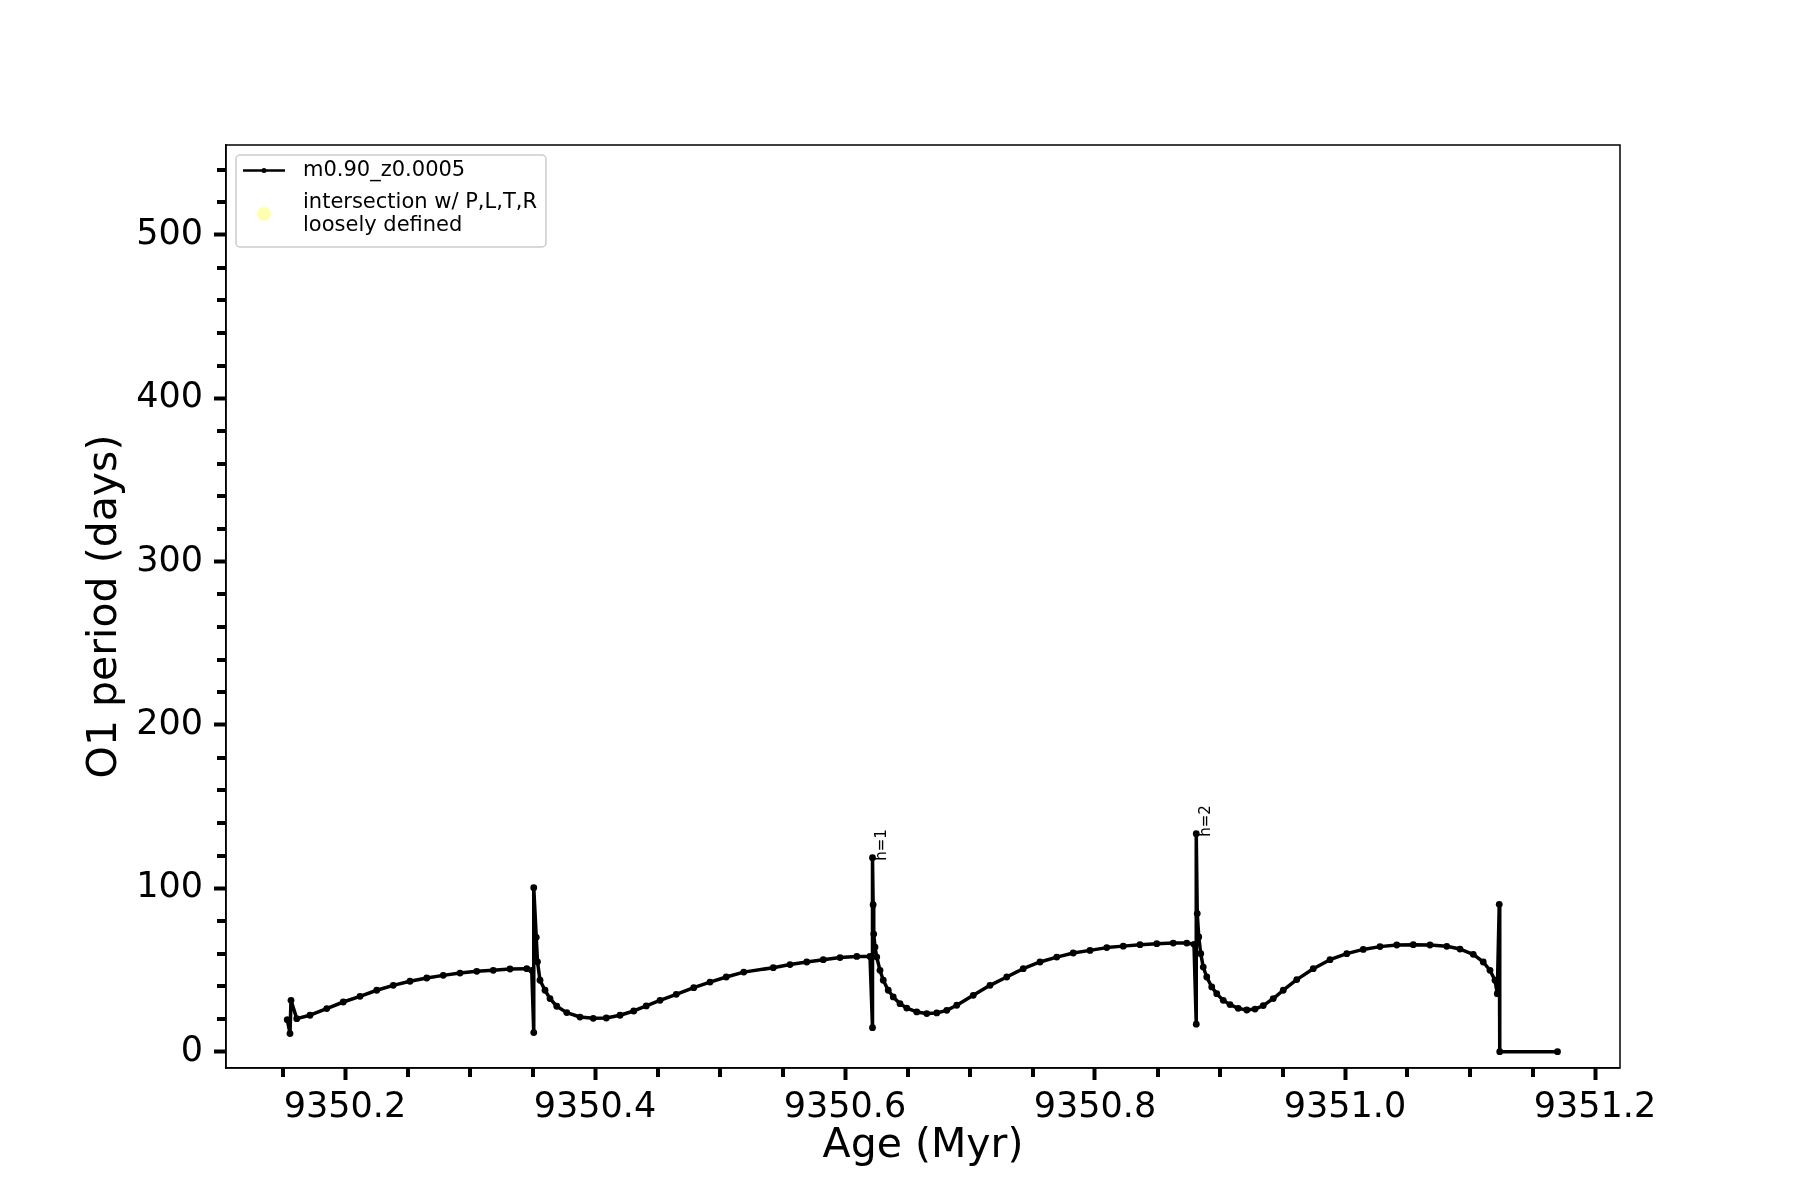 The height and width of the screenshot is (1200, 1800). I want to click on y-tick-label: 400, so click(169, 395).